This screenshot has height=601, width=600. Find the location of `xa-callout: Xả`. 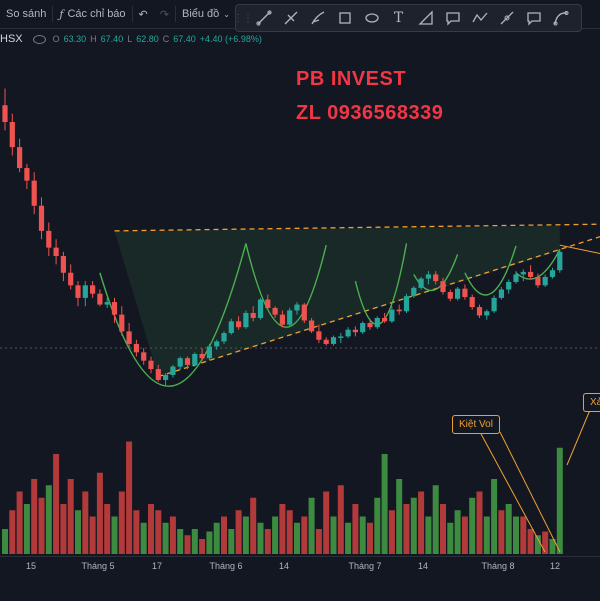

xa-callout: Xả is located at coordinates (591, 402).